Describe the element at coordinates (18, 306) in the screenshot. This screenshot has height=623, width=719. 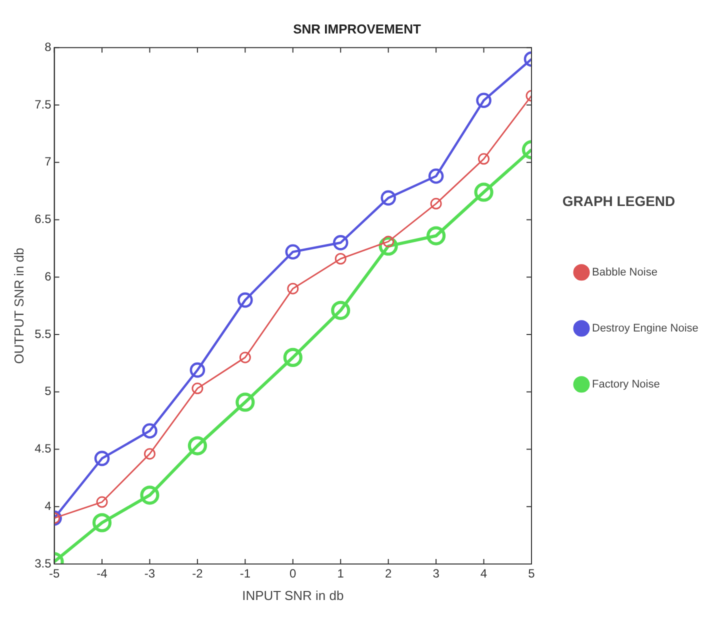
I see `y-axis-title: OUTPUT SNR in db` at that location.